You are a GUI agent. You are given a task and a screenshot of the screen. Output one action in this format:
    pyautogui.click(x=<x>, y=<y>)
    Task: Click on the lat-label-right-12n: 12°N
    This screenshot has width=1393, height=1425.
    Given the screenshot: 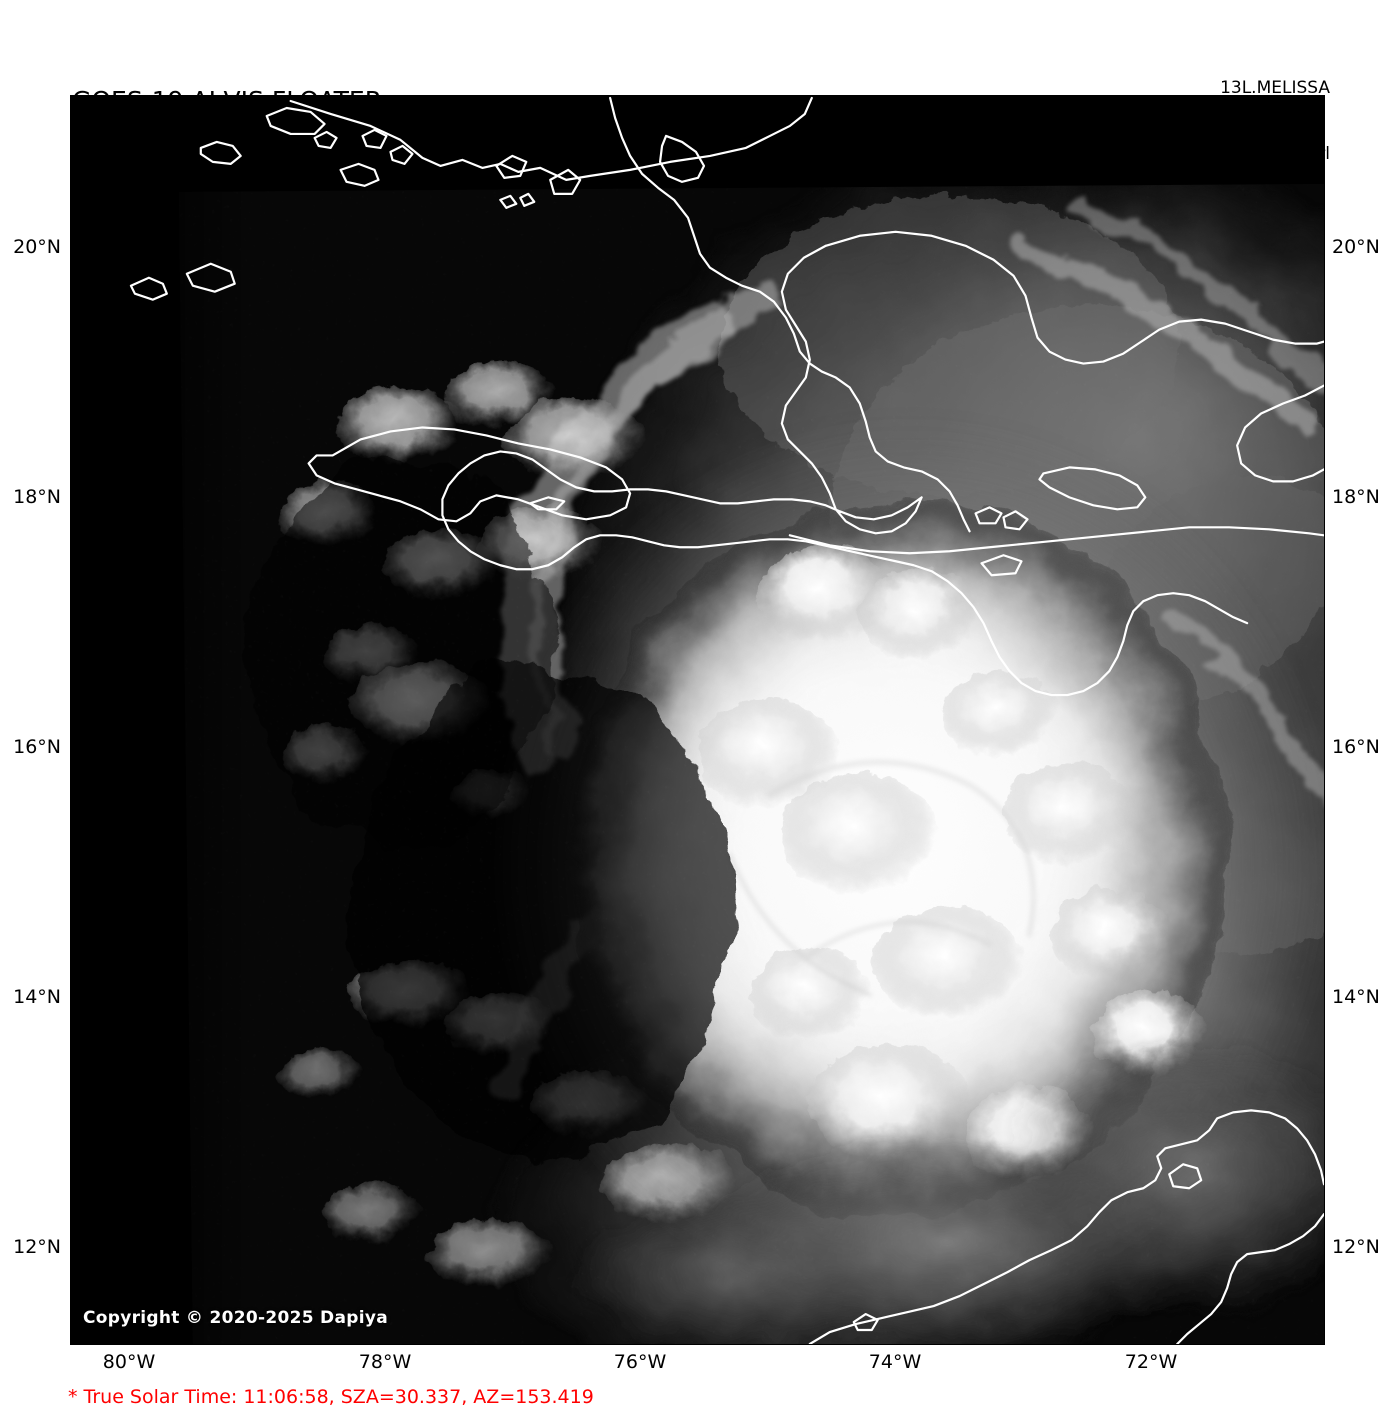 What is the action you would take?
    pyautogui.click(x=1356, y=1247)
    